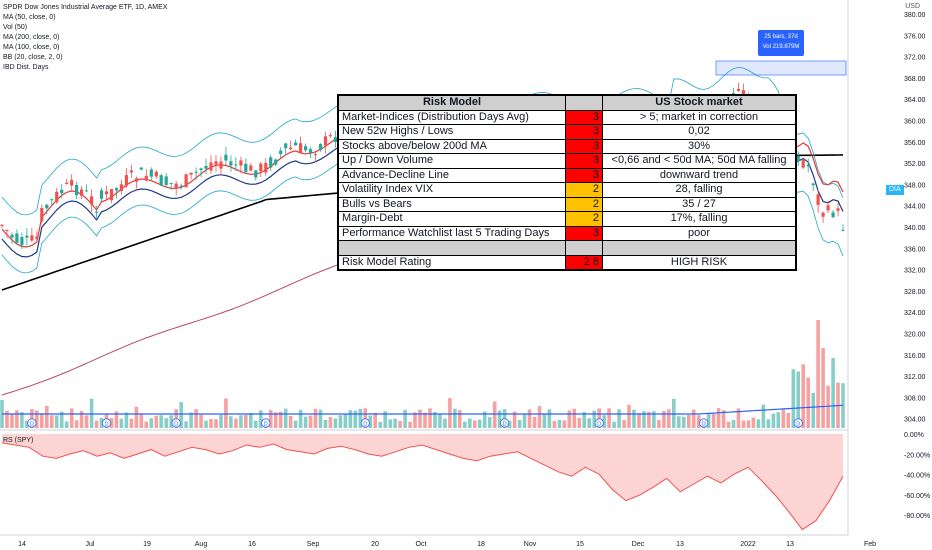 This screenshot has width=932, height=550. Describe the element at coordinates (915, 420) in the screenshot. I see `price-tick-label: 304.00` at that location.